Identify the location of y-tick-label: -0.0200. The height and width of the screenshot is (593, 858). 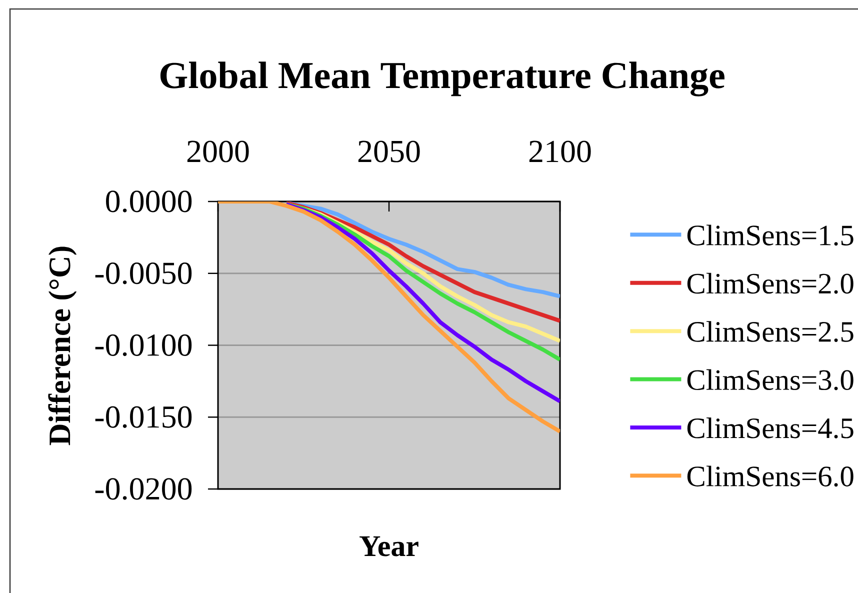
(143, 489).